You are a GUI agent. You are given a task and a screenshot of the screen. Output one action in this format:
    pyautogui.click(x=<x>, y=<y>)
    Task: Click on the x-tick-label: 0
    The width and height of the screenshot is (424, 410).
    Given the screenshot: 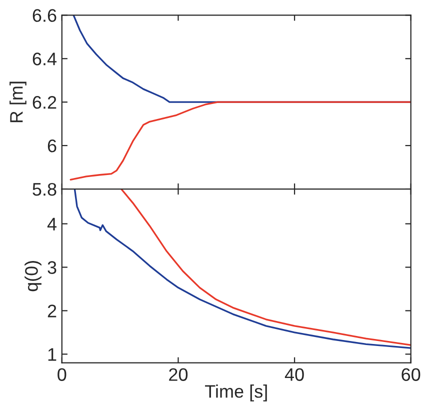 What is the action you would take?
    pyautogui.click(x=62, y=374)
    